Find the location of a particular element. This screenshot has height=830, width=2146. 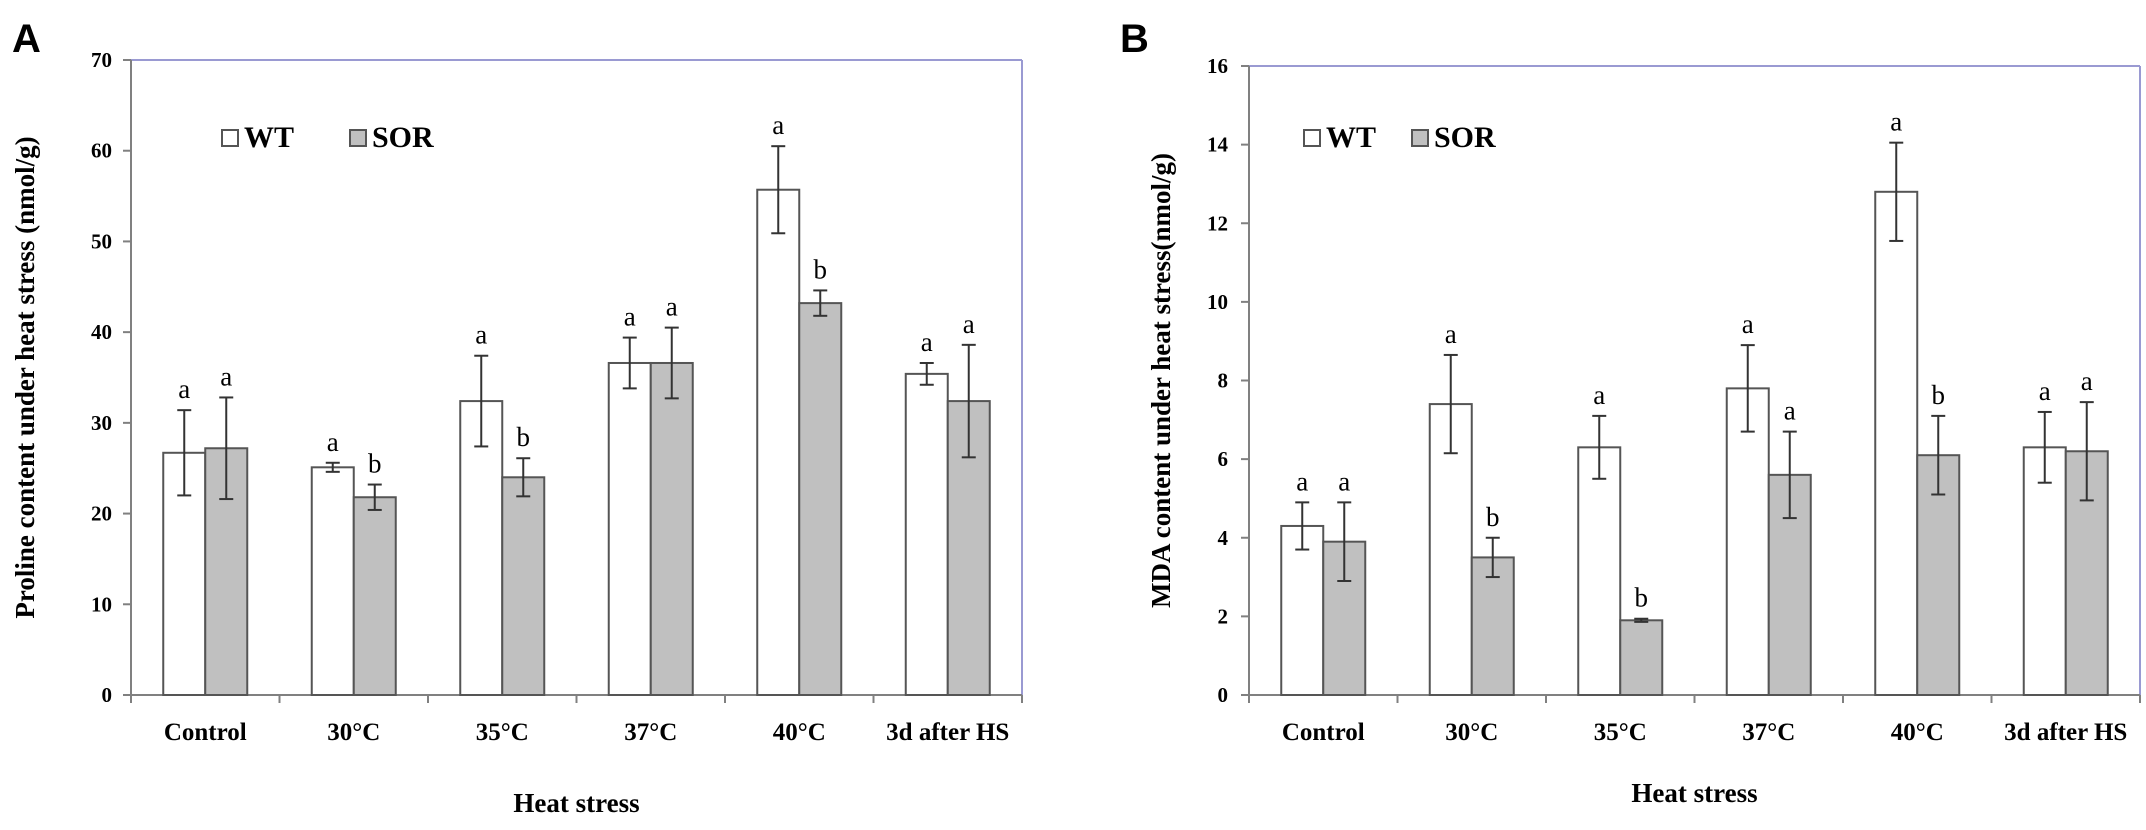

panel-a-y-tick-label: 20 is located at coordinates (101, 514).